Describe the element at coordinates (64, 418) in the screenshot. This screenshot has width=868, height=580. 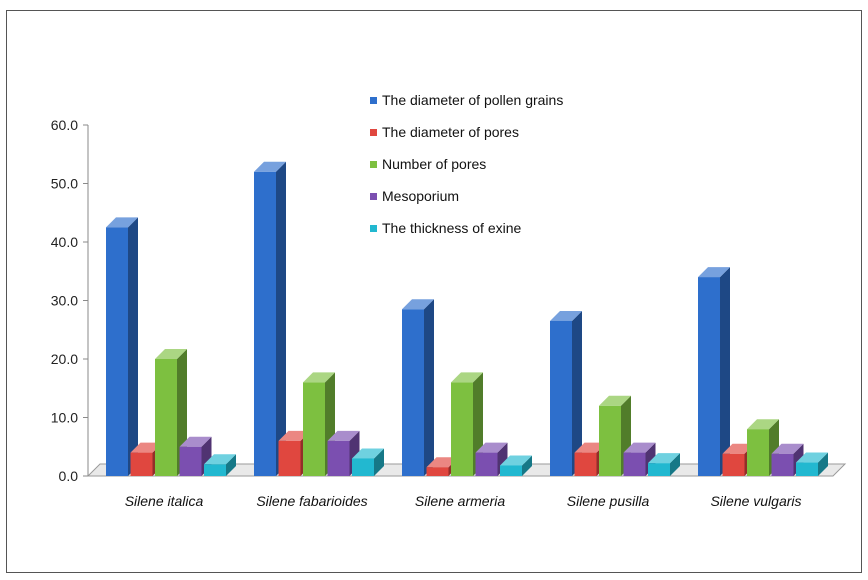
I see `y-tick-label: 10.0` at that location.